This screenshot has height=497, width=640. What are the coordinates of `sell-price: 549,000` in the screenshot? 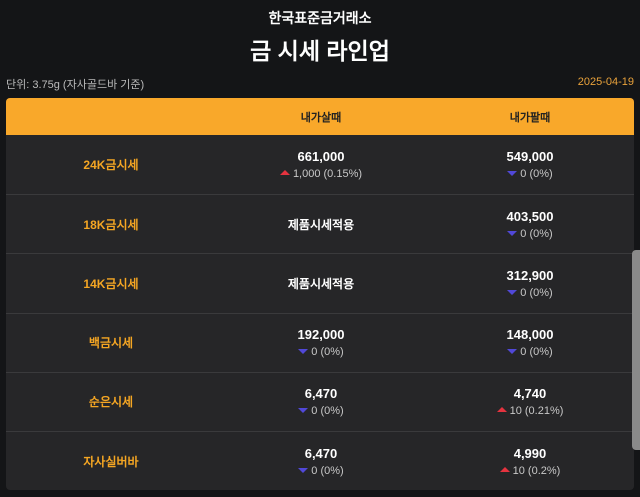 It's located at (530, 157).